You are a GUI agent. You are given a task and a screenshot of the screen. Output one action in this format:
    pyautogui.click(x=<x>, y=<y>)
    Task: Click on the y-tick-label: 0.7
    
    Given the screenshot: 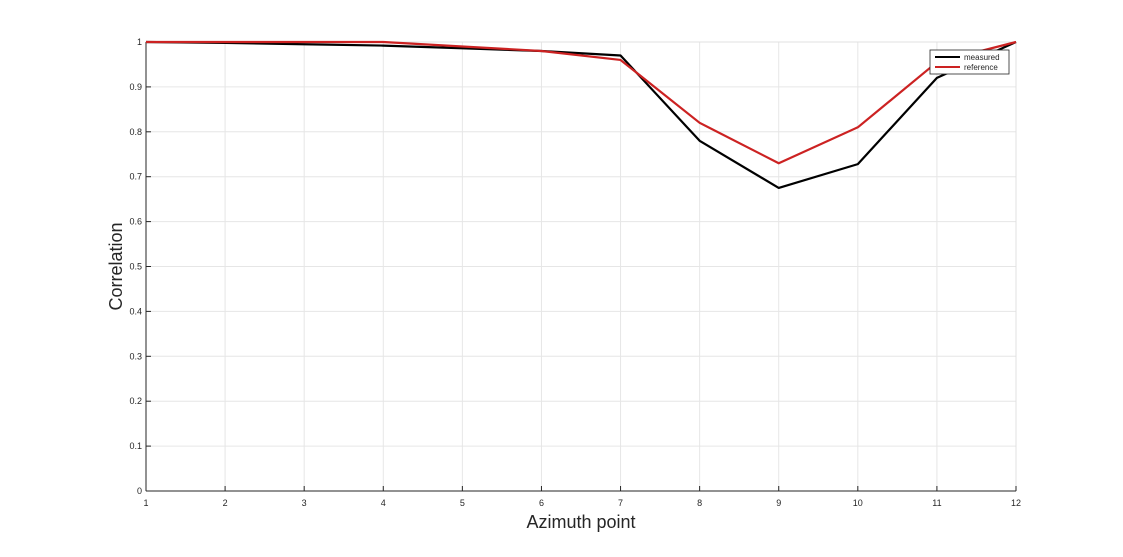 What is the action you would take?
    pyautogui.click(x=135, y=177)
    